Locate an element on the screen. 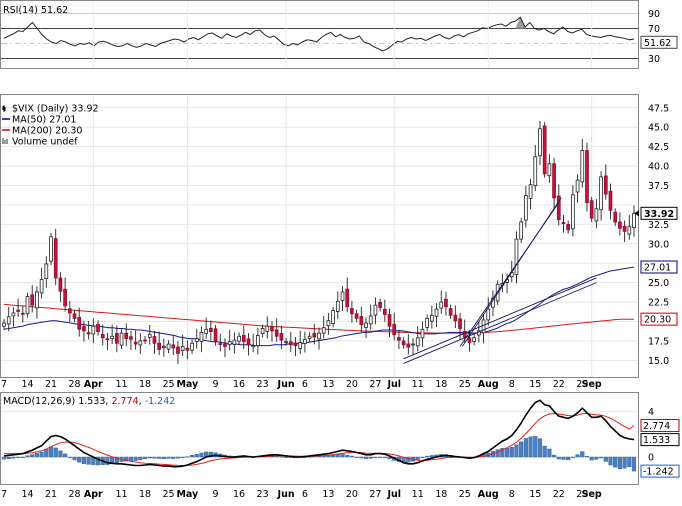 The height and width of the screenshot is (506, 682). legend-label: $VIX (Daily) 33.92 is located at coordinates (55, 109).